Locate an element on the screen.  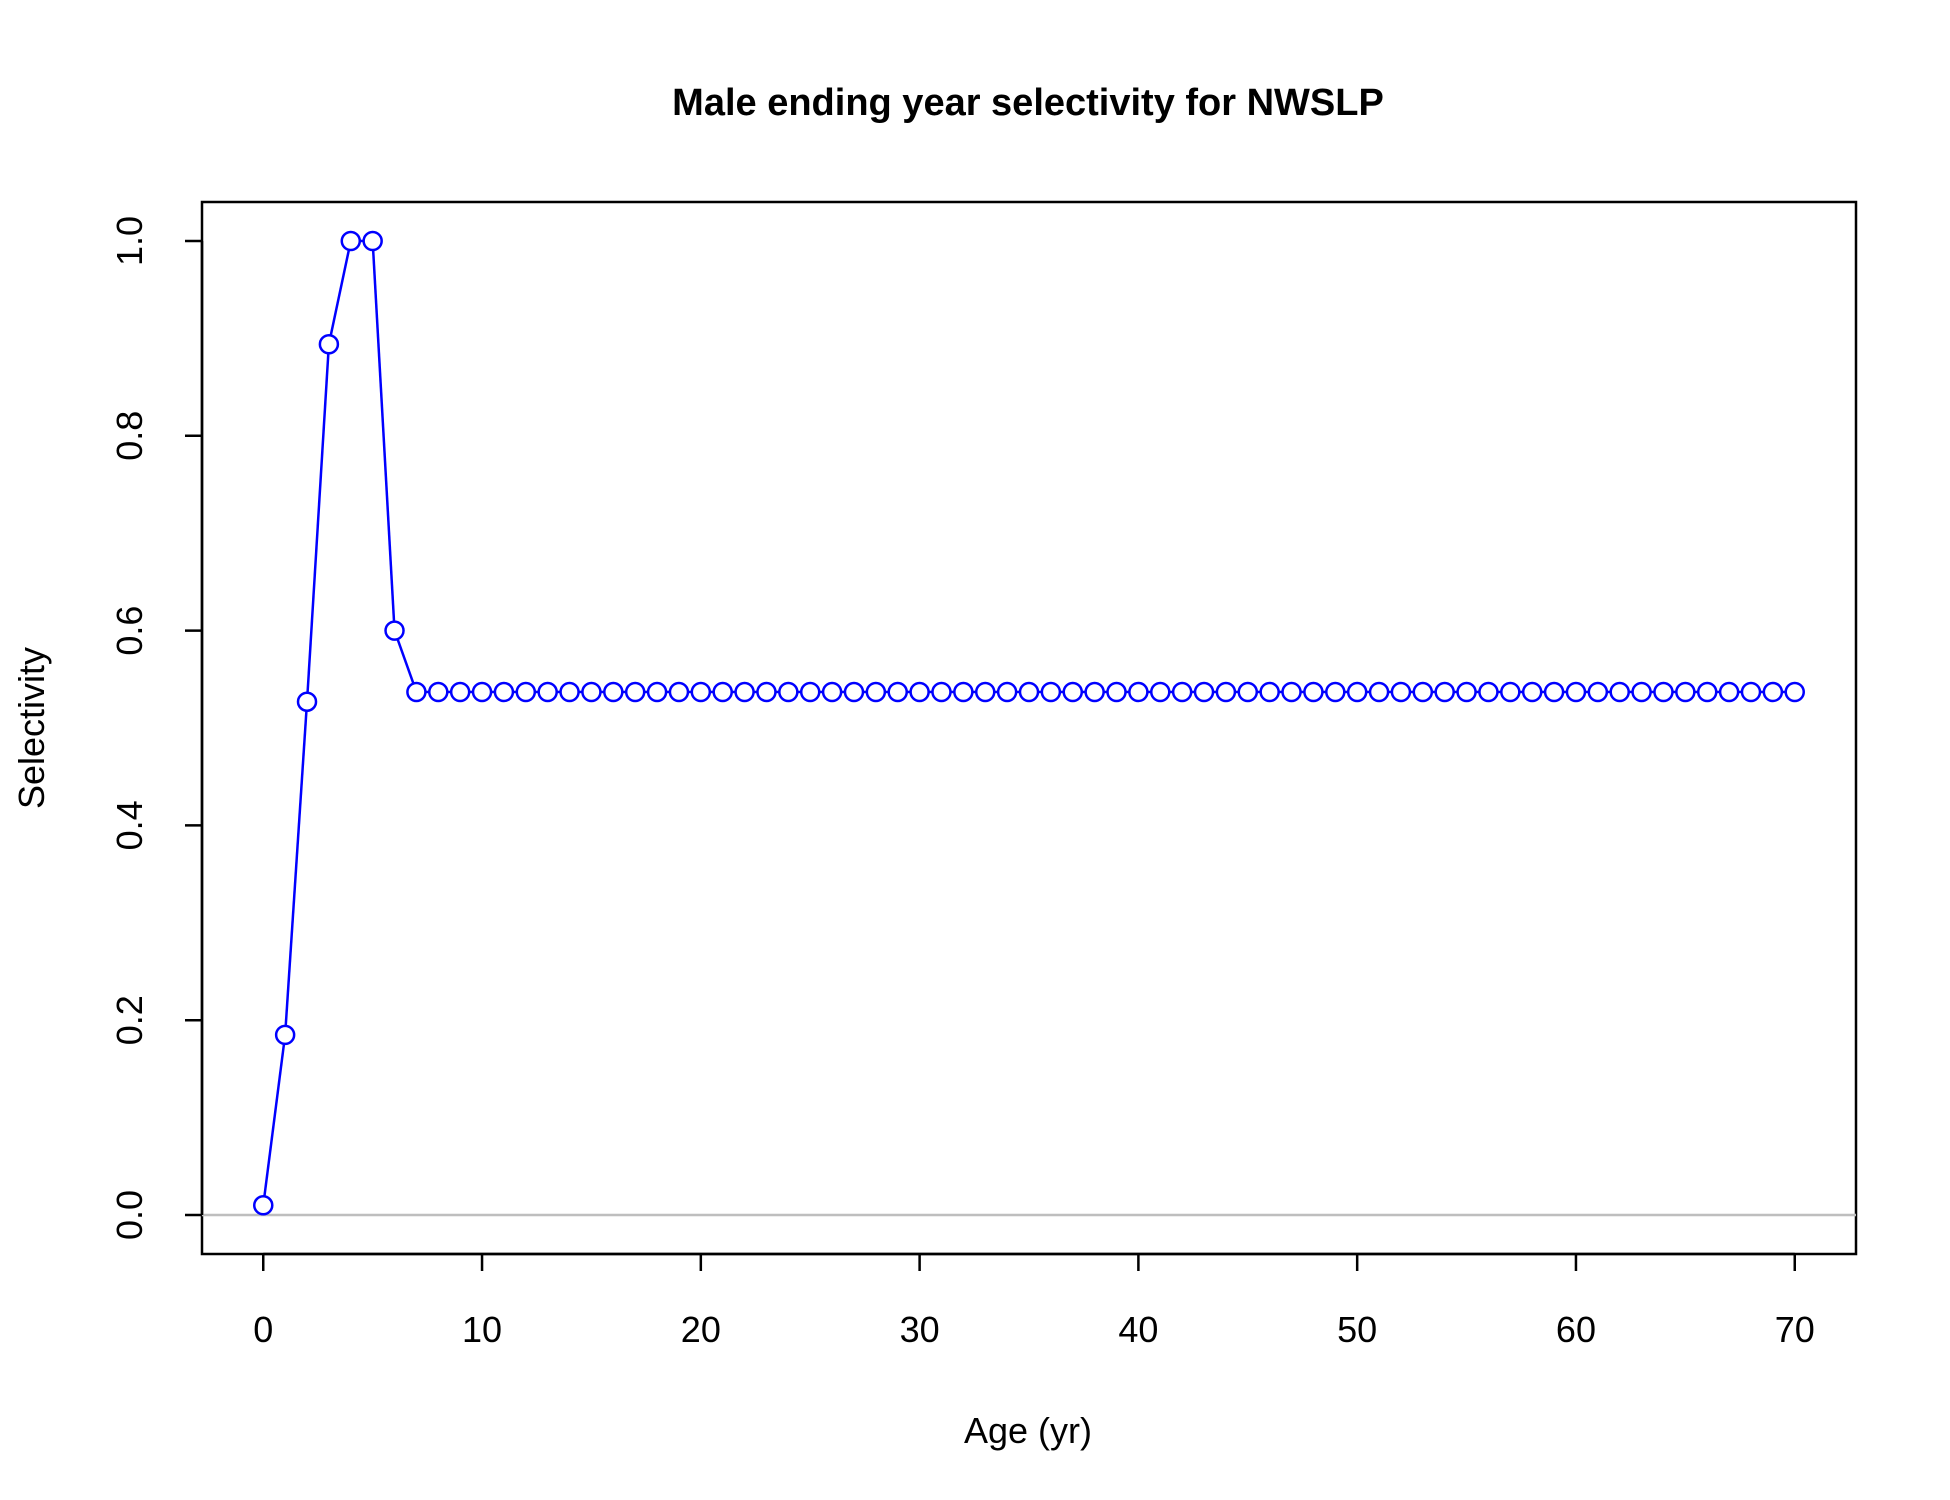
y-axis-label: Selectivity is located at coordinates (31, 728).